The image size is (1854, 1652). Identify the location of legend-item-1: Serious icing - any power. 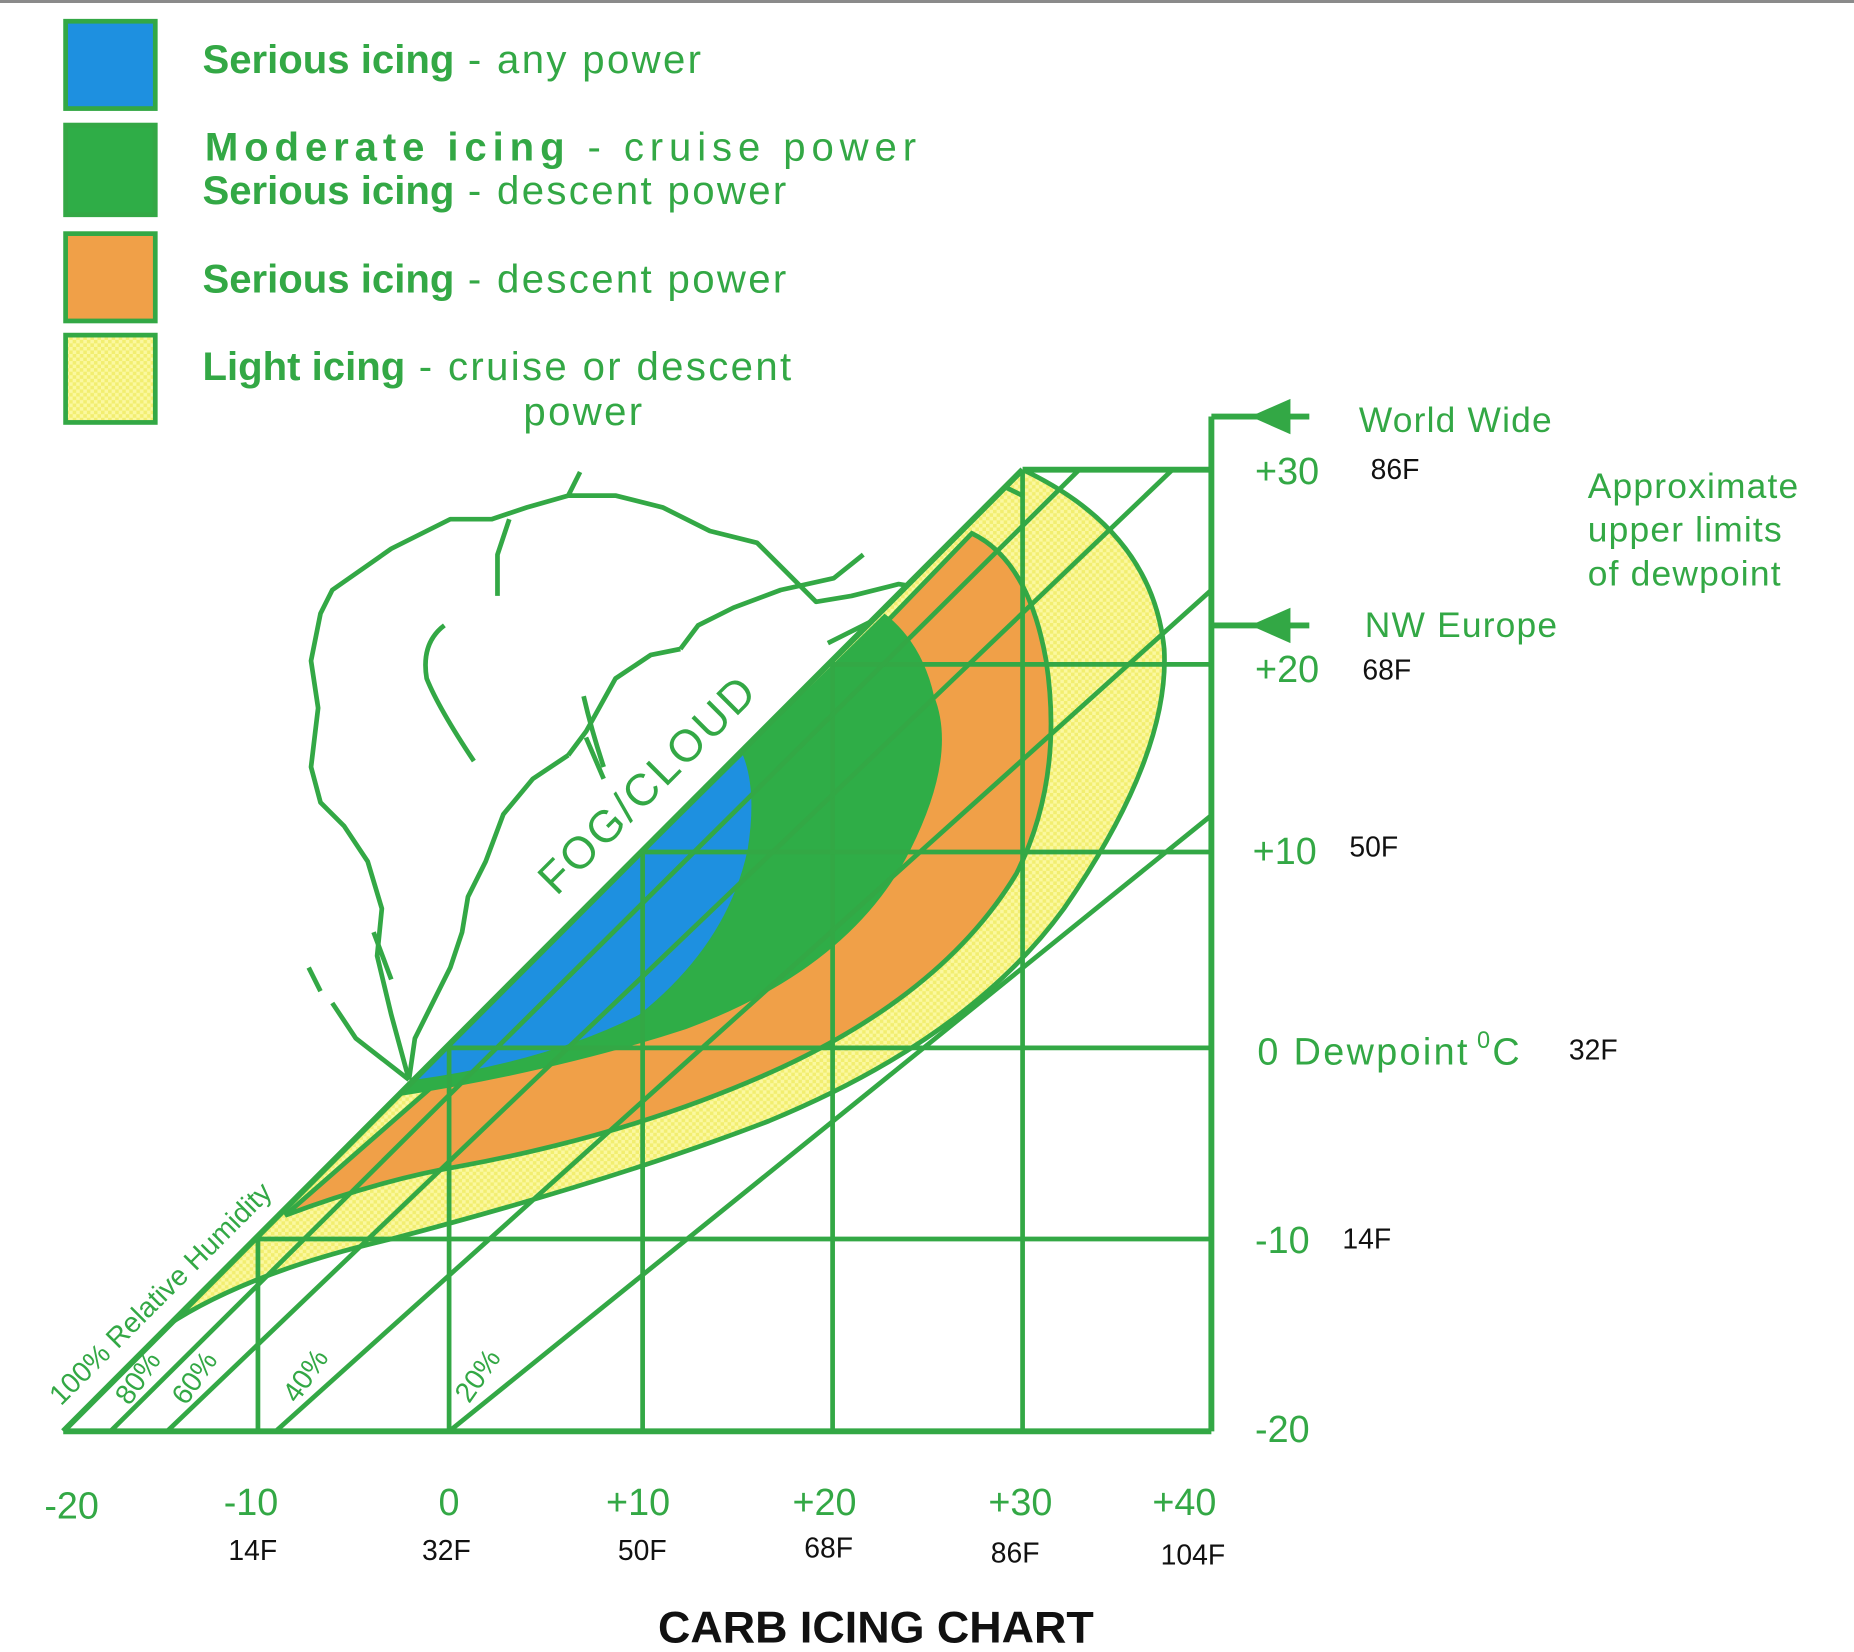
(452, 59).